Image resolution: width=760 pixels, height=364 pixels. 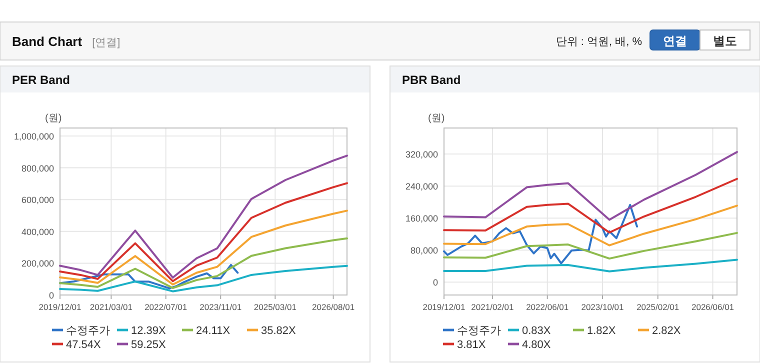 What do you see at coordinates (221, 307) in the screenshot?
I see `x-tick-label: 2023/11/01` at bounding box center [221, 307].